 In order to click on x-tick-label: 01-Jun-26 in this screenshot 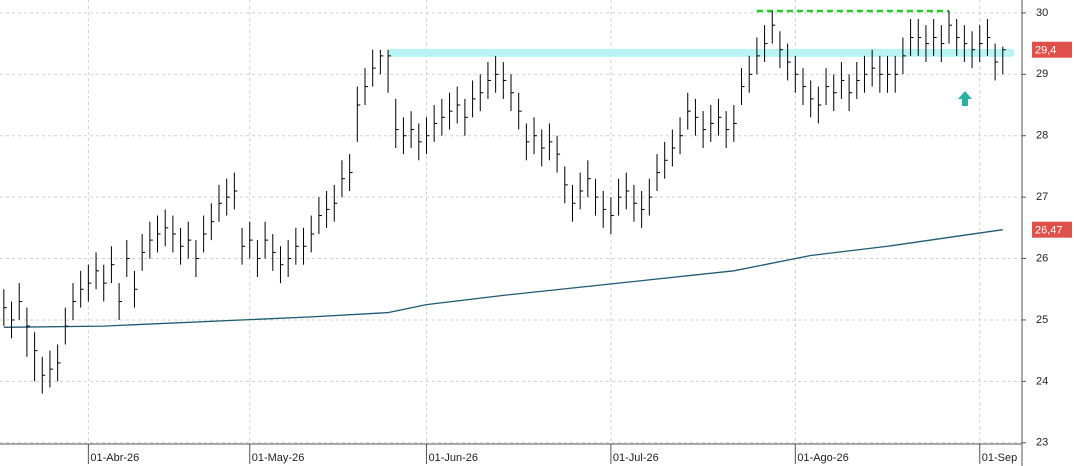, I will do `click(453, 458)`.